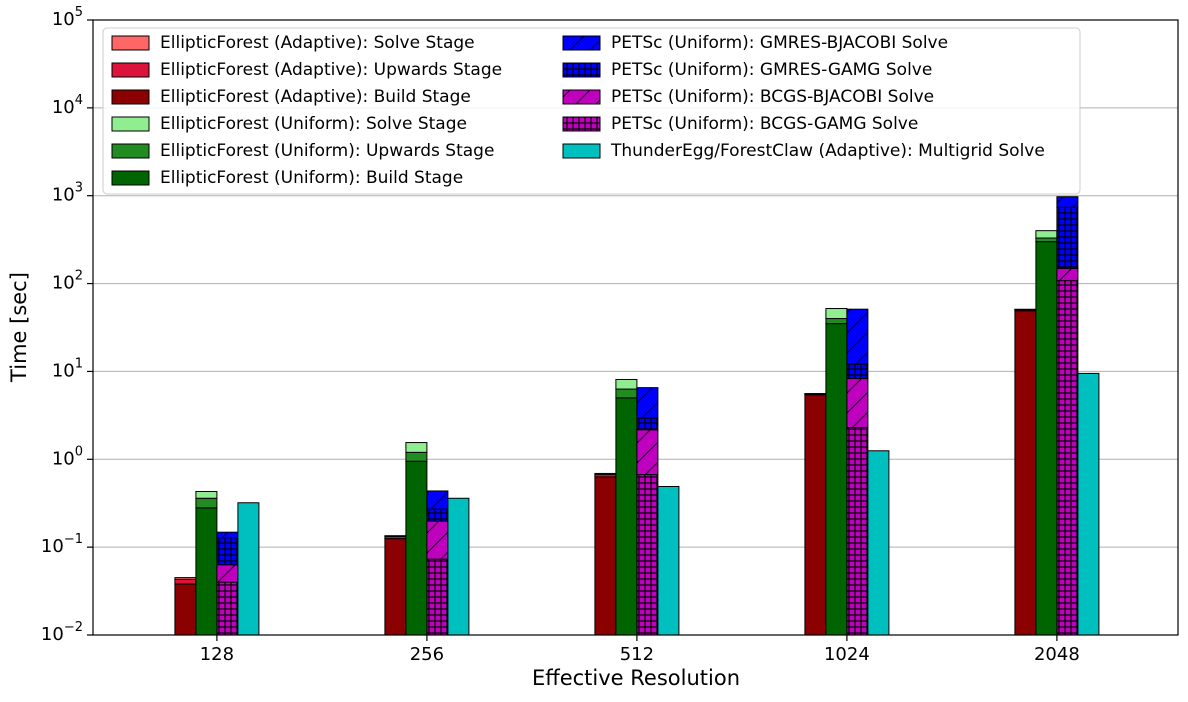 The image size is (1188, 702). I want to click on legend-label: EllipticForest (Adaptive): Upwards Stage, so click(331, 70).